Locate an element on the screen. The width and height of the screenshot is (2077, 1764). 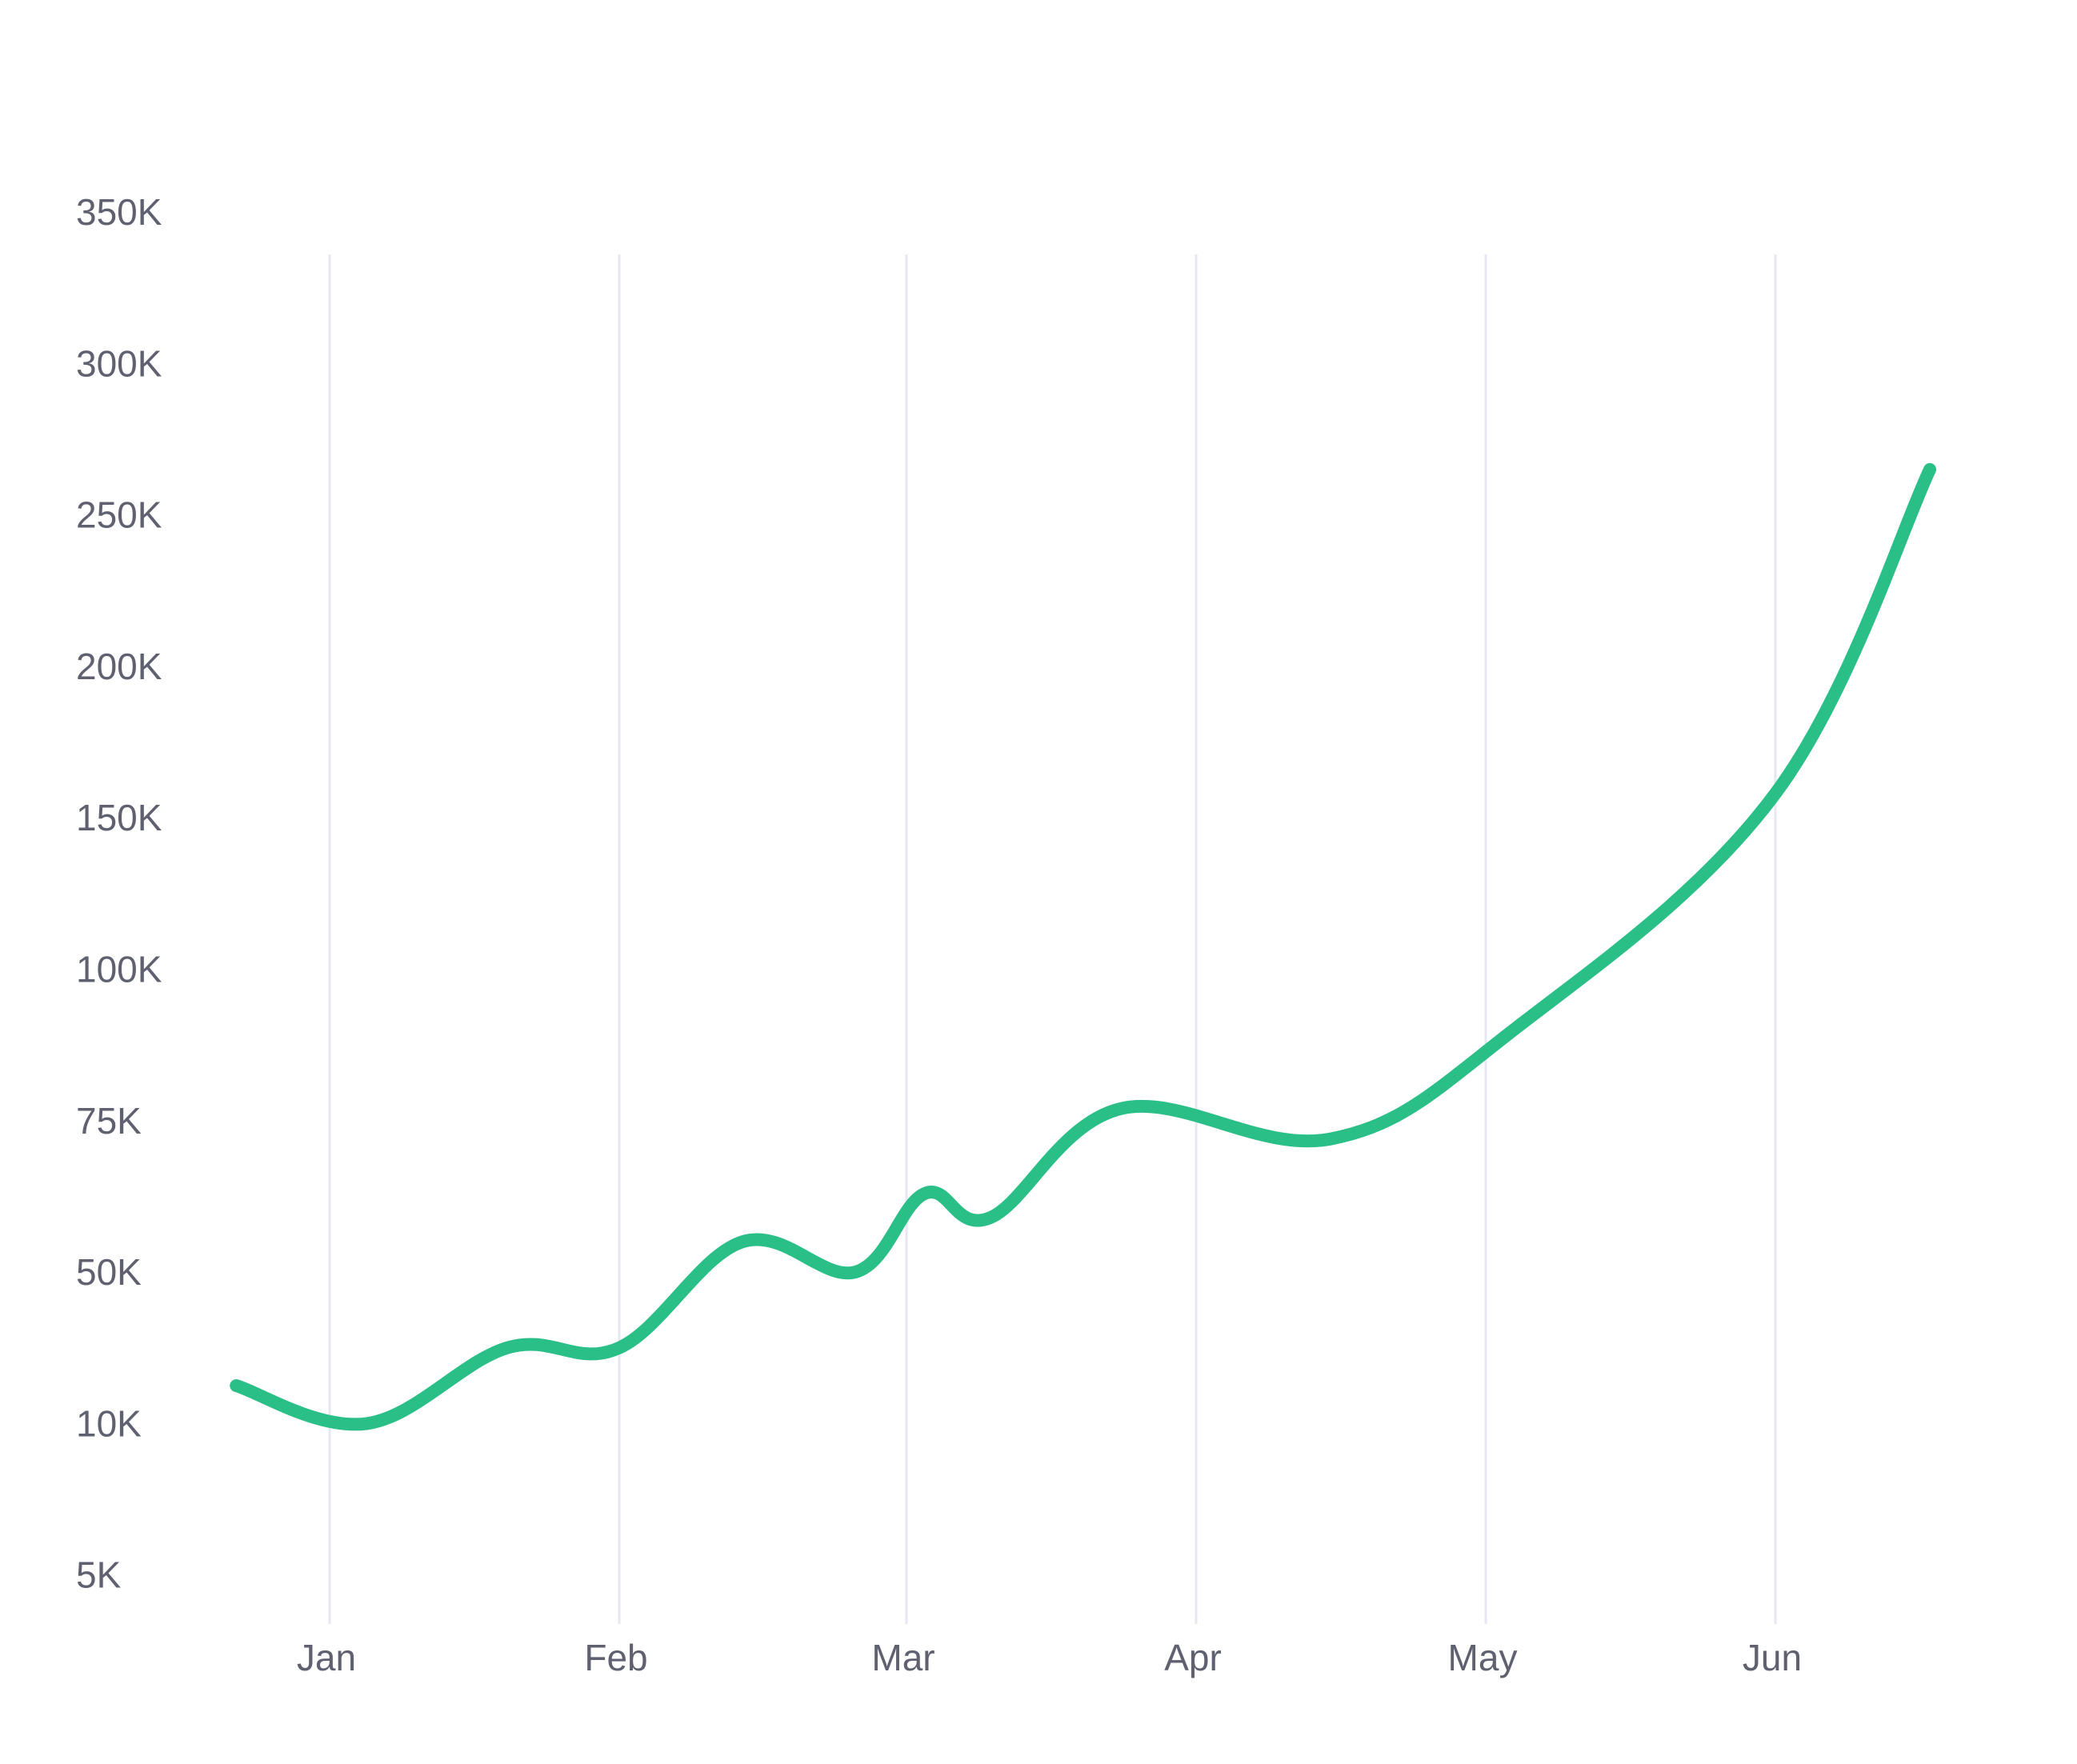
y-tick-label: 75K is located at coordinates (109, 1121).